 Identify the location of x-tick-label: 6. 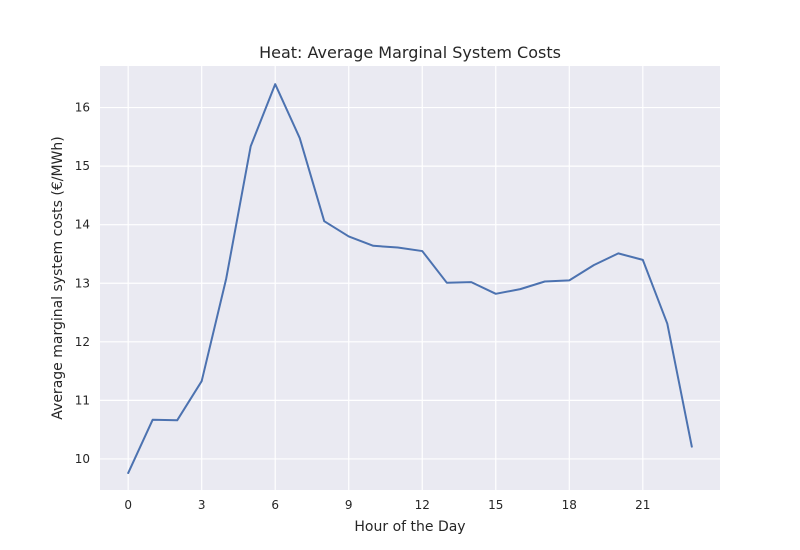
(275, 505).